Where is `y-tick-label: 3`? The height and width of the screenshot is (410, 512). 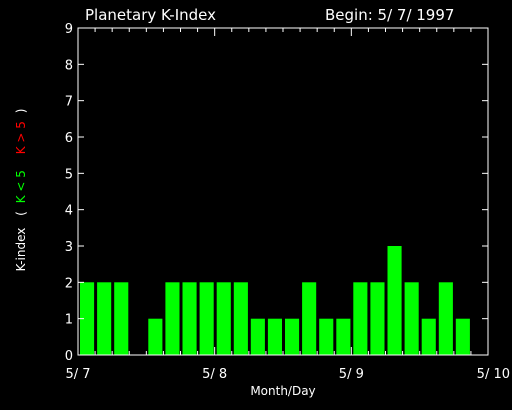
y-tick-label: 3 is located at coordinates (69, 247).